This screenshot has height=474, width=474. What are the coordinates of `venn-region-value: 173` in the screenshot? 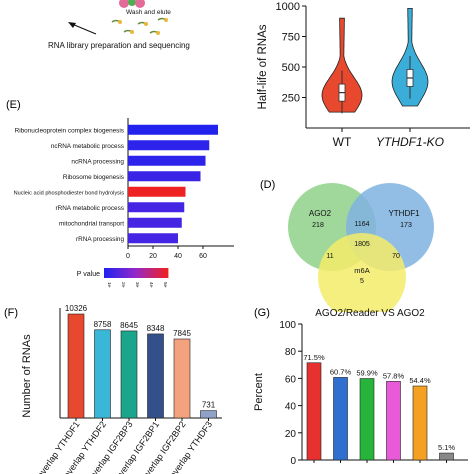 It's located at (406, 225).